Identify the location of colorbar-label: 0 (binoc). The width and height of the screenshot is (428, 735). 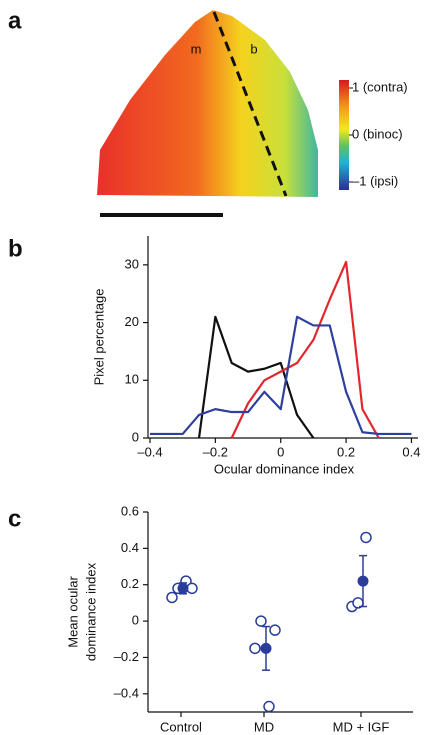
(377, 133).